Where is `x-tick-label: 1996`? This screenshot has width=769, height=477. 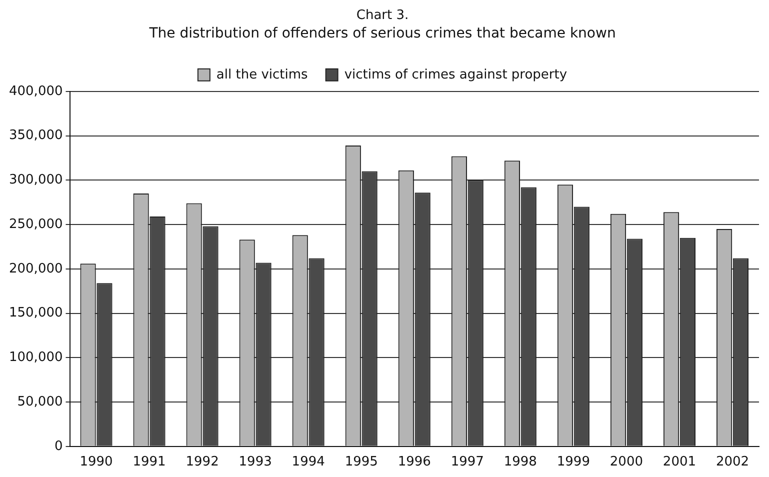
x-tick-label: 1996 is located at coordinates (414, 462).